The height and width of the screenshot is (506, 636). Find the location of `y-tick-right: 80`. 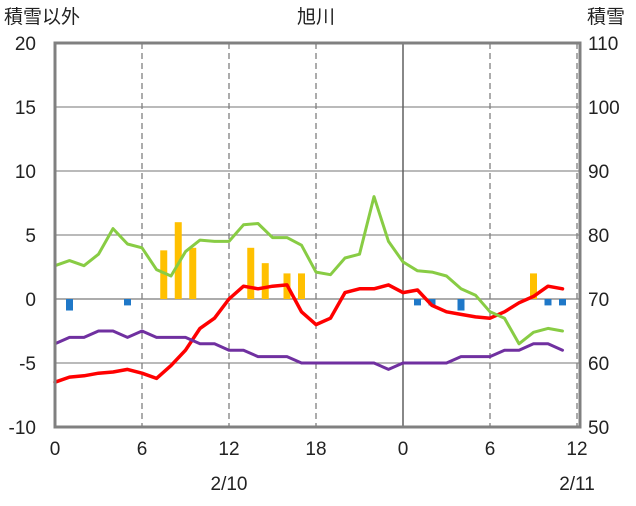

y-tick-right: 80 is located at coordinates (598, 236).